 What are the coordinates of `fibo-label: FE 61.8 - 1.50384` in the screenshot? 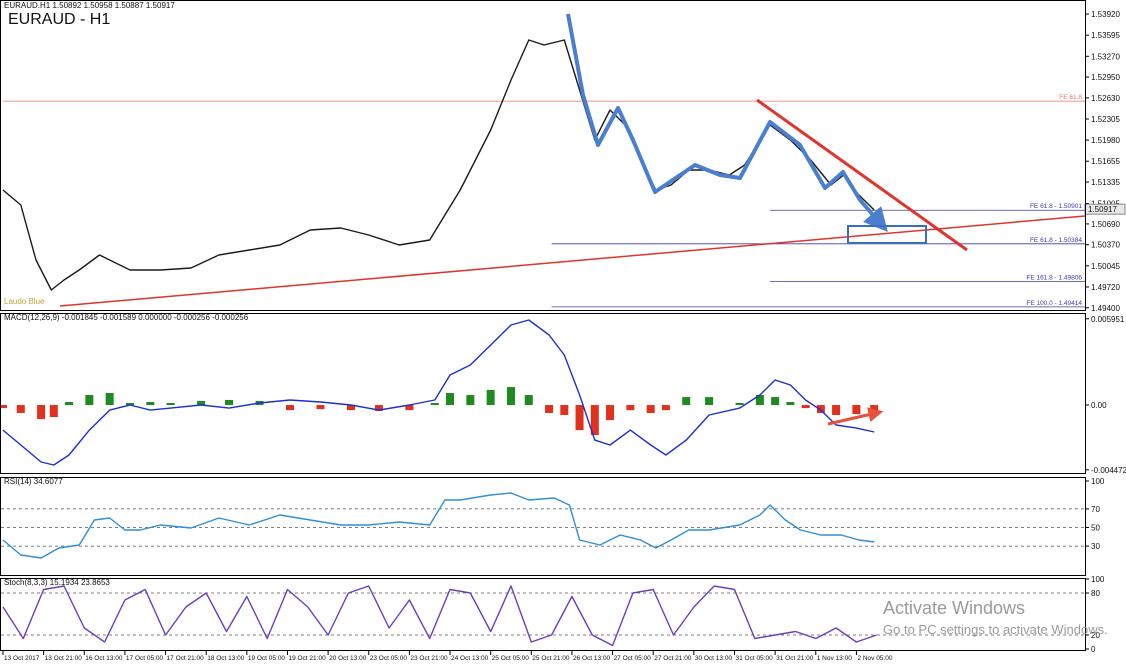 It's located at (1056, 240).